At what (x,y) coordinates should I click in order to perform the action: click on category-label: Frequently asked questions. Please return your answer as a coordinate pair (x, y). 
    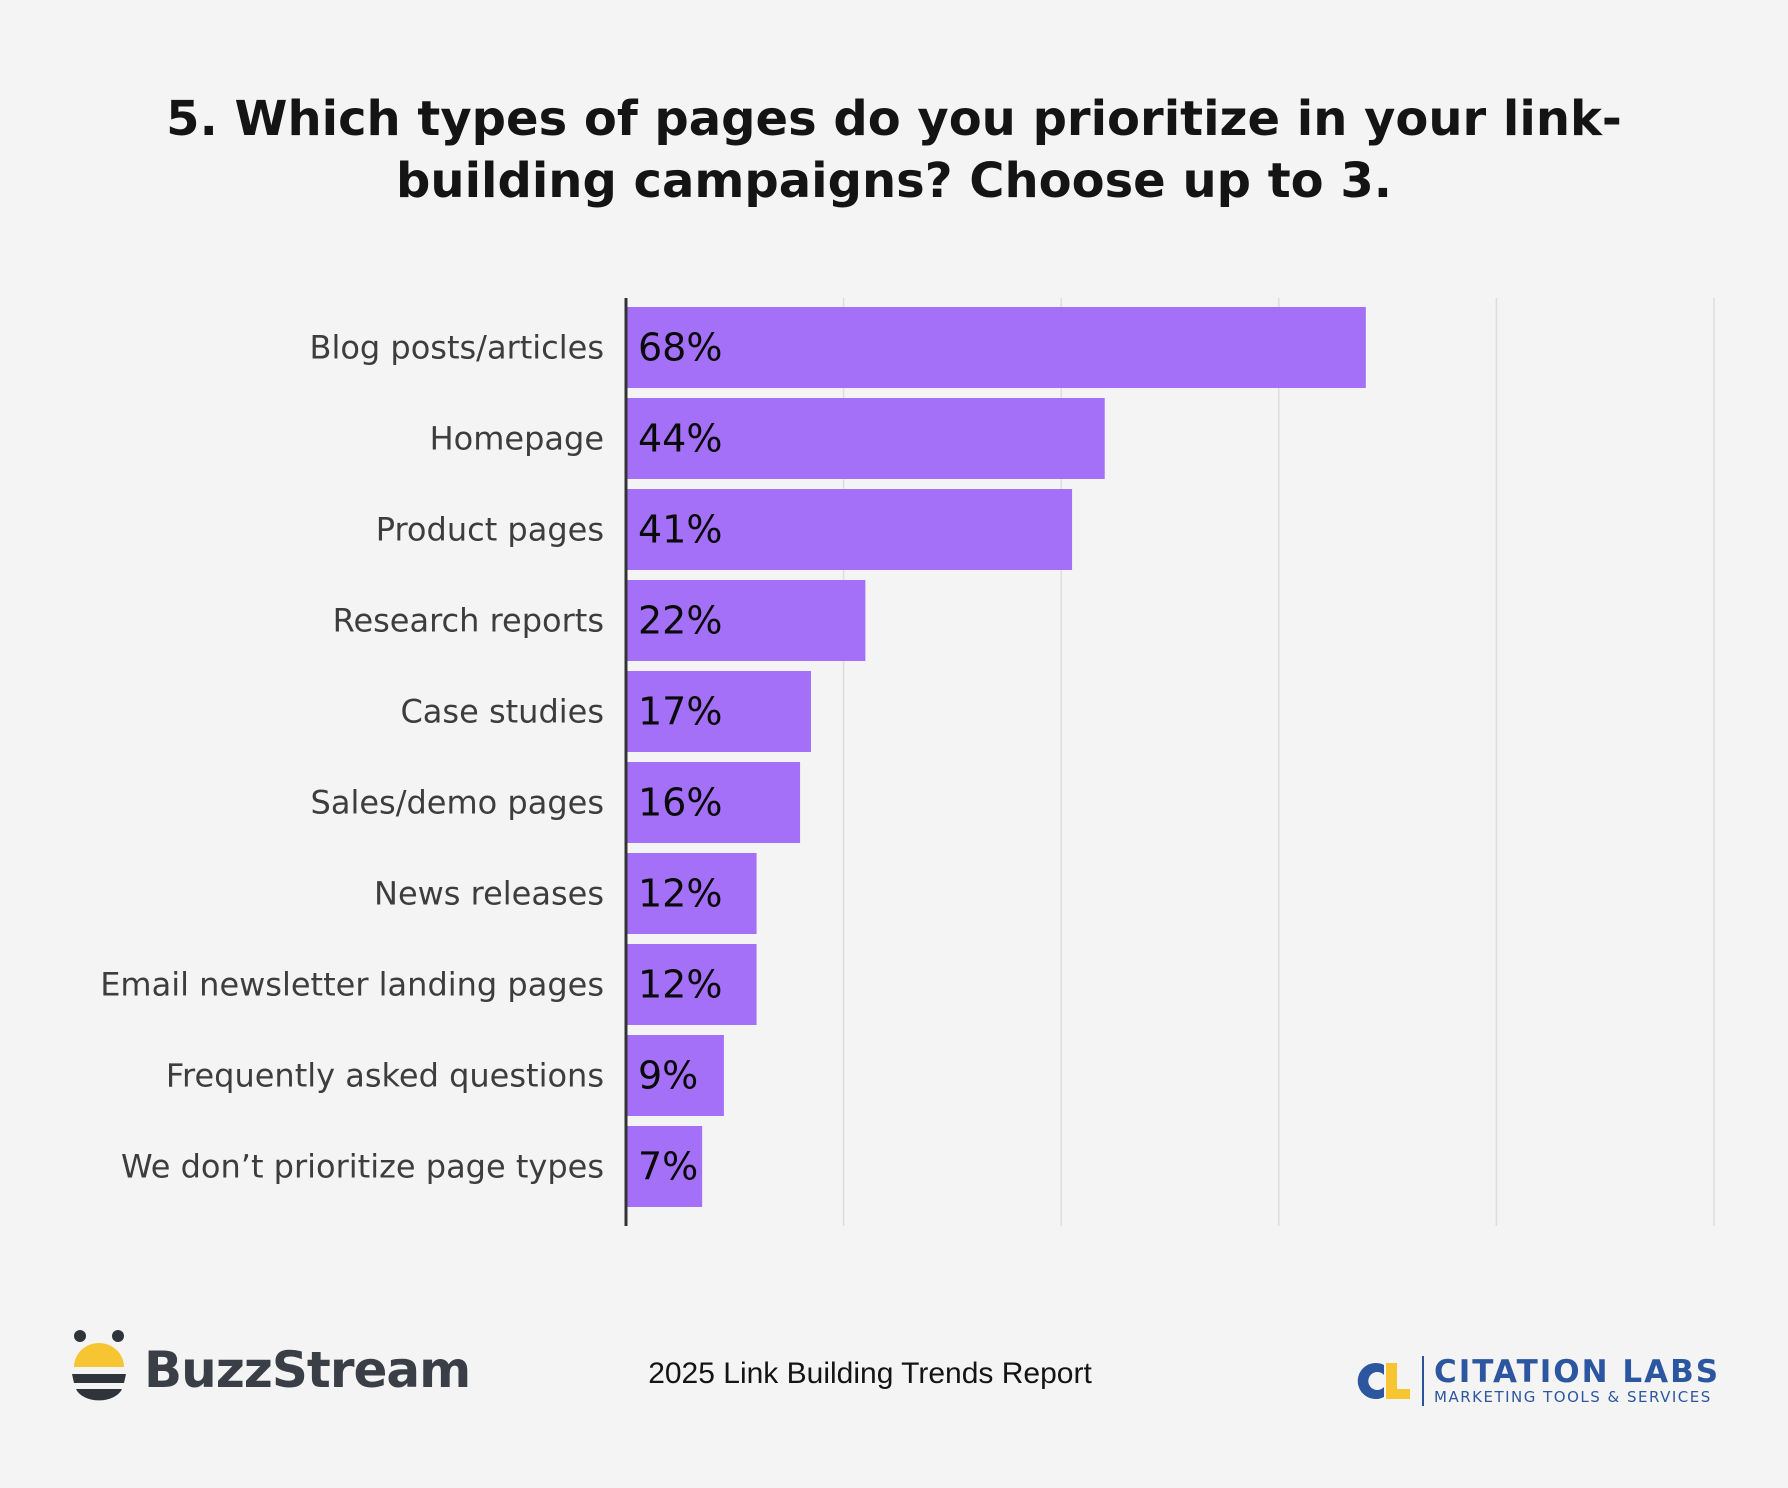
    Looking at the image, I should click on (385, 1076).